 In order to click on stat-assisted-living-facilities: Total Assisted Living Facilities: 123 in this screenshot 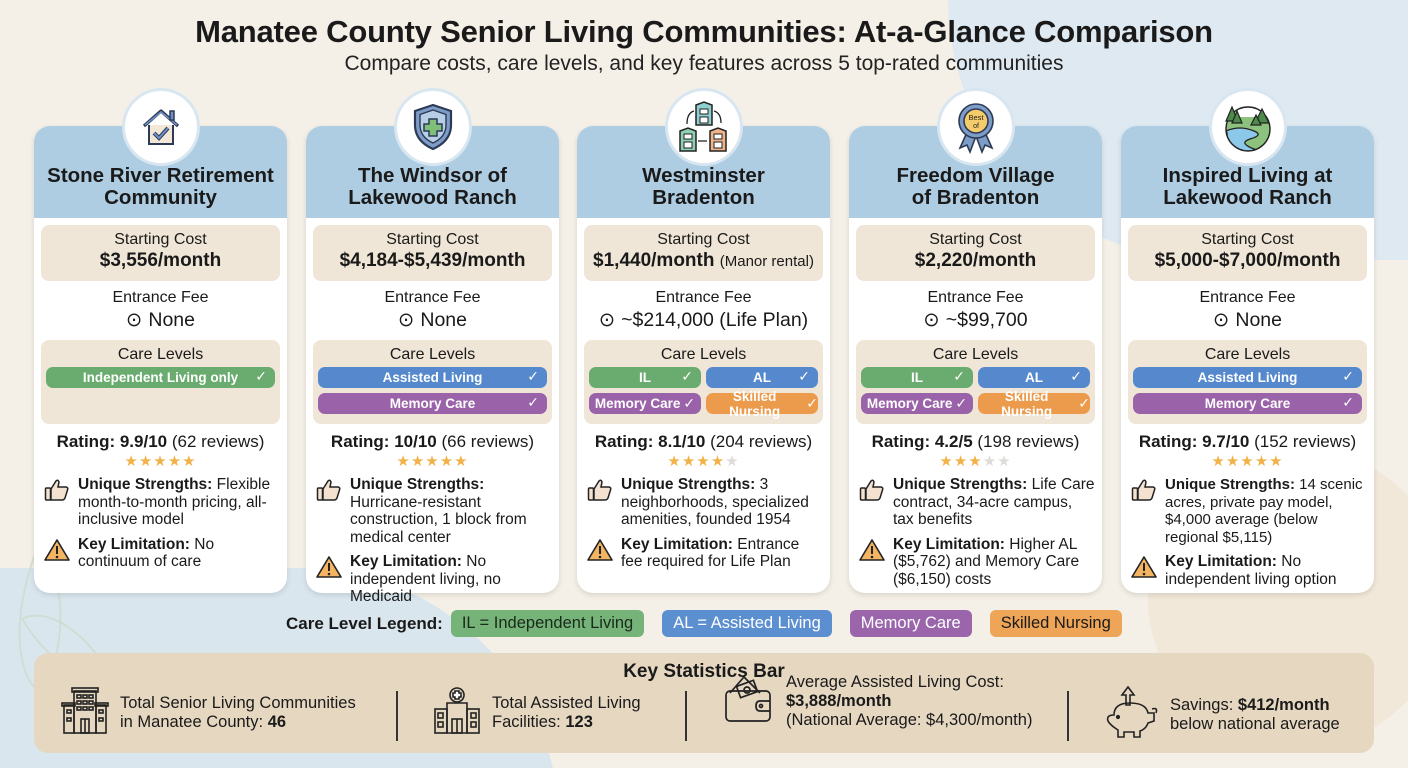, I will do `click(536, 712)`.